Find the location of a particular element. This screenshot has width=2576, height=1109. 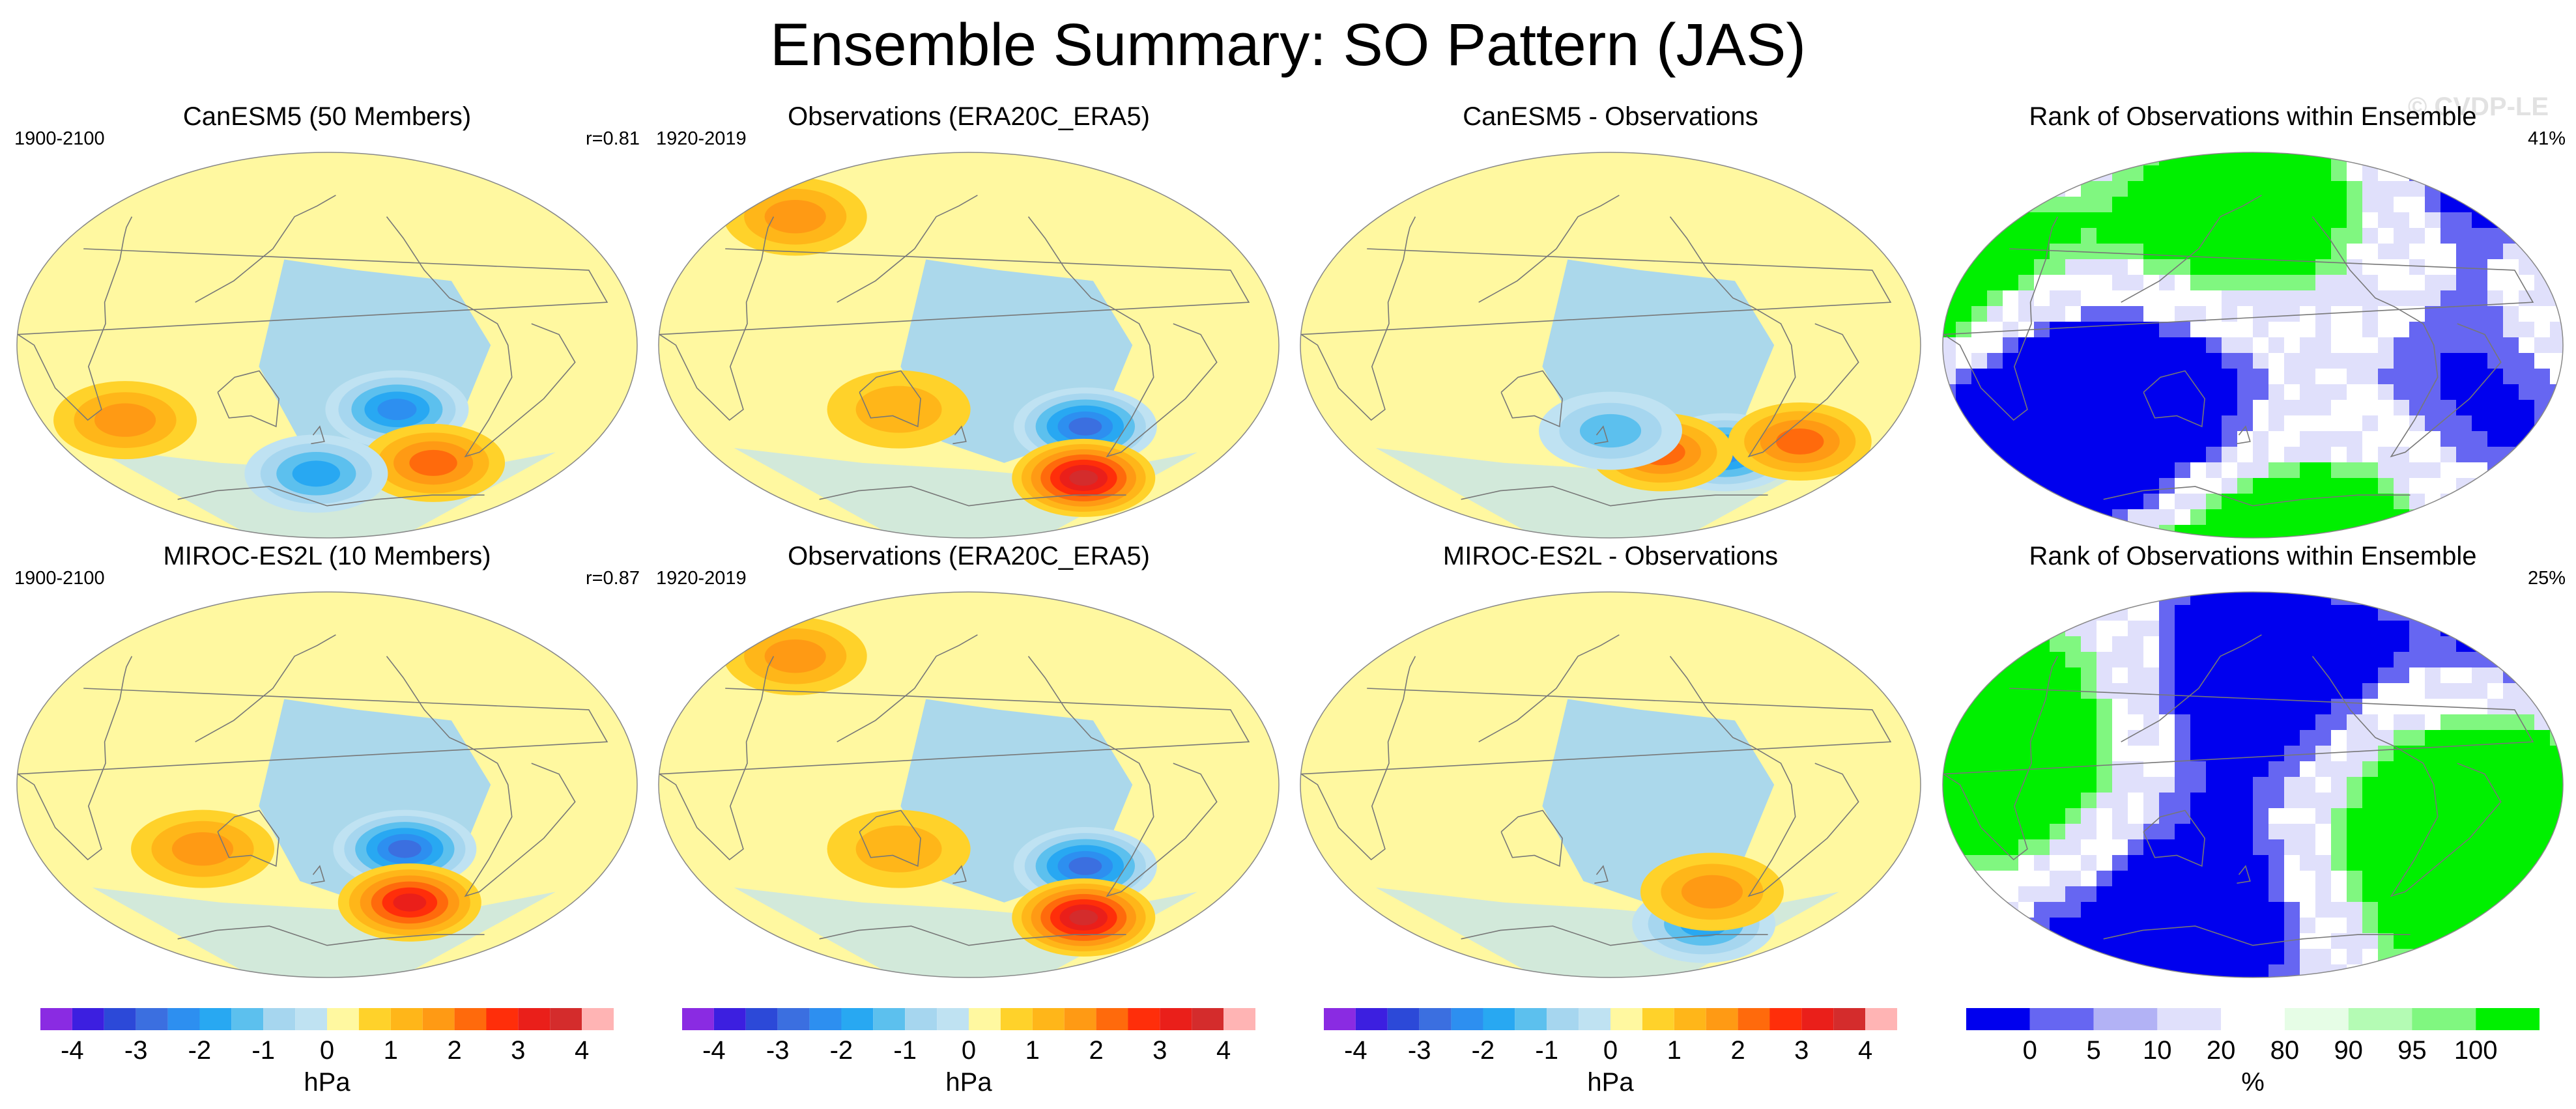

anomaly-contour is located at coordinates (795, 216).